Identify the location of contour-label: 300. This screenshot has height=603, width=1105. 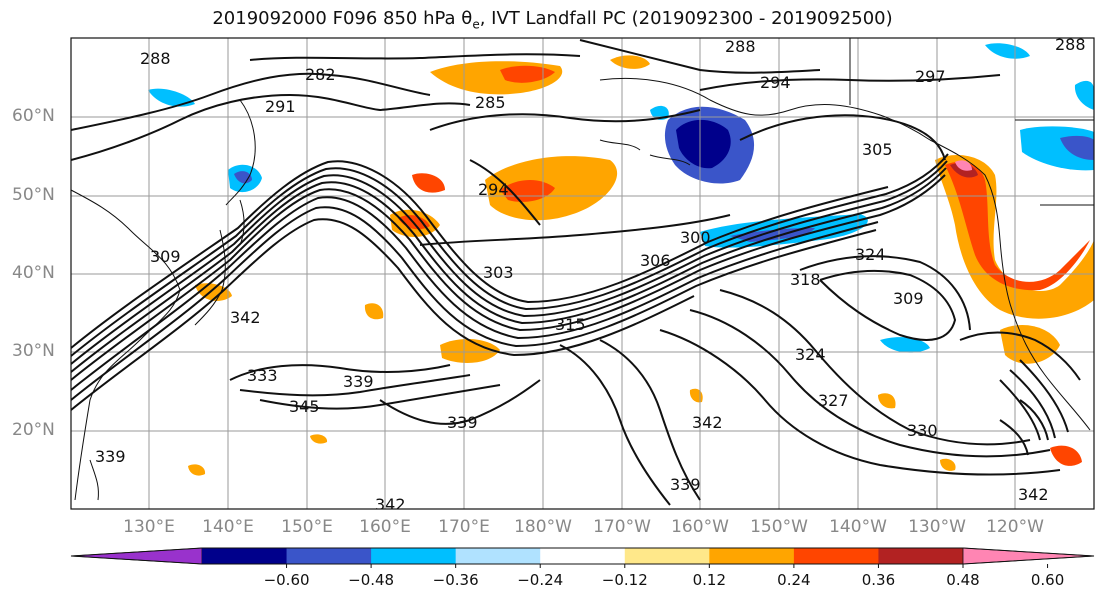
(695, 237).